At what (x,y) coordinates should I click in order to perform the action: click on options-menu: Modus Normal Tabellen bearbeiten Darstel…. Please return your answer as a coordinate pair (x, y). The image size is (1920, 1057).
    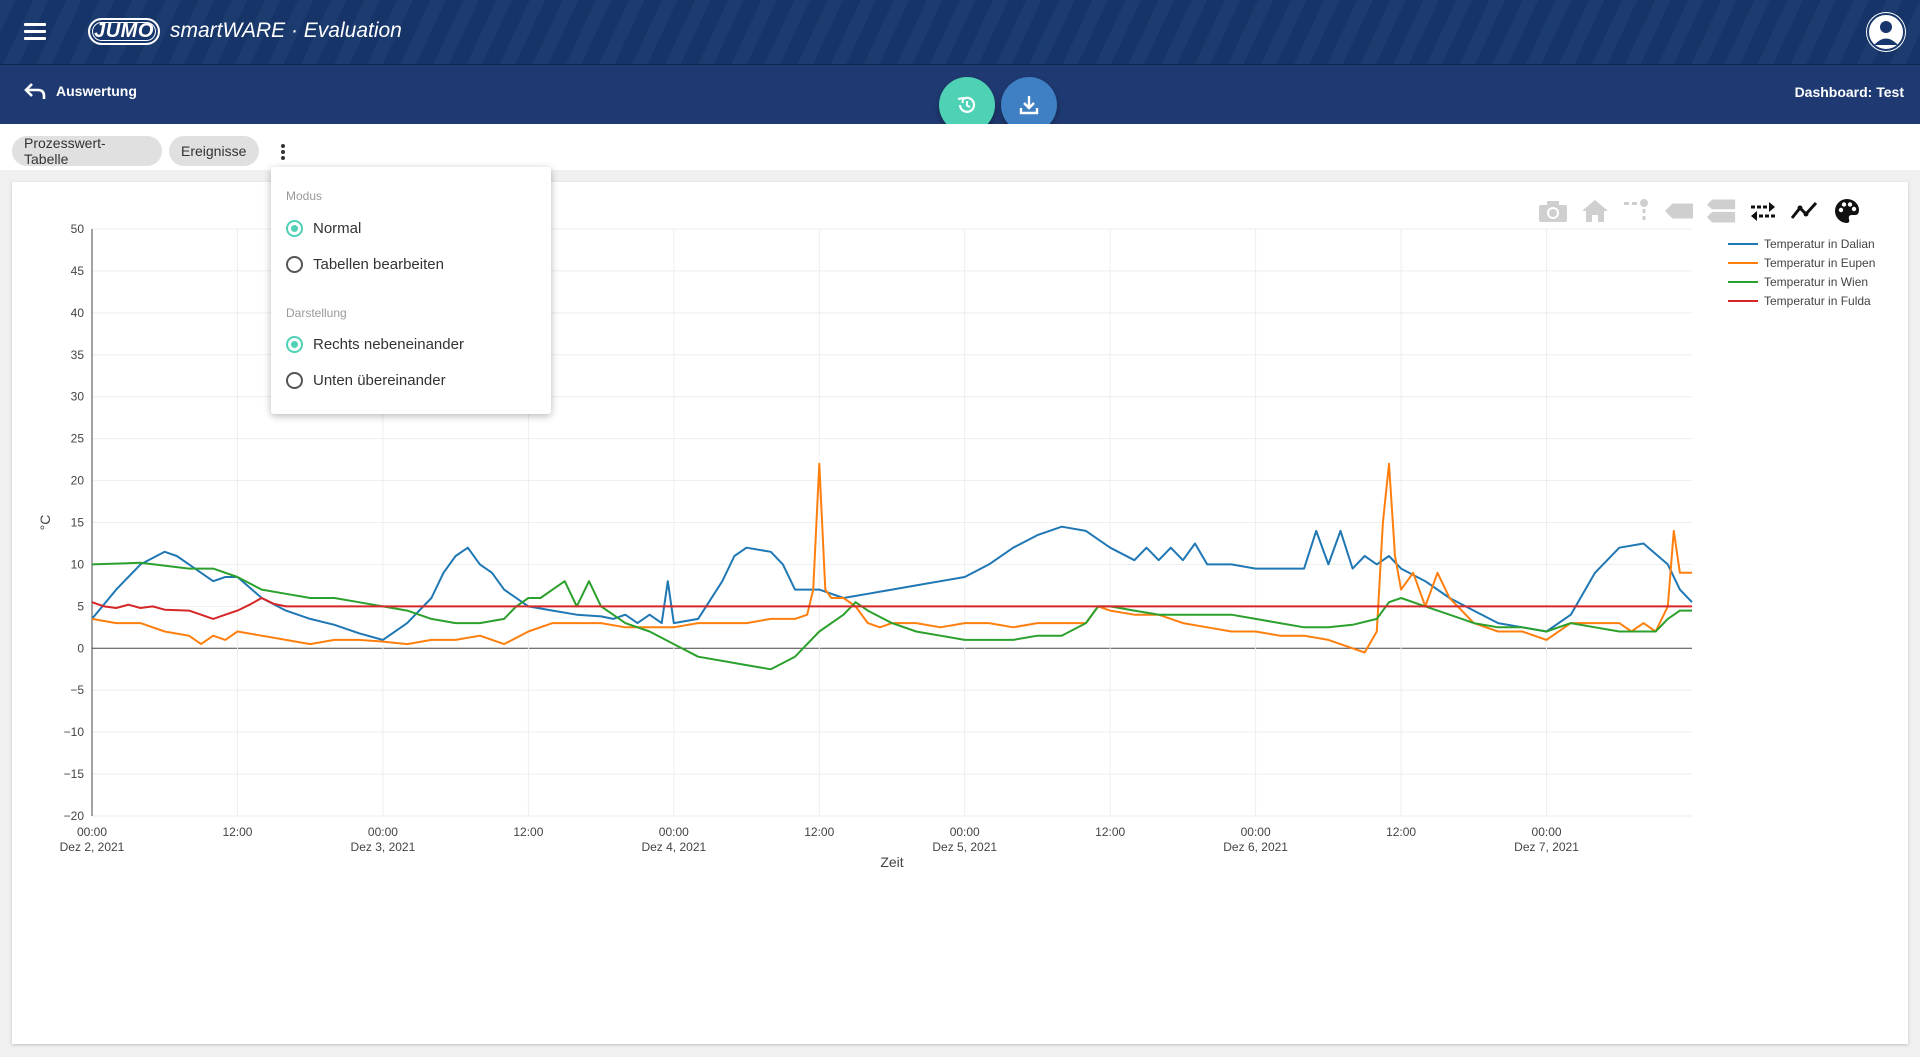
    Looking at the image, I should click on (411, 290).